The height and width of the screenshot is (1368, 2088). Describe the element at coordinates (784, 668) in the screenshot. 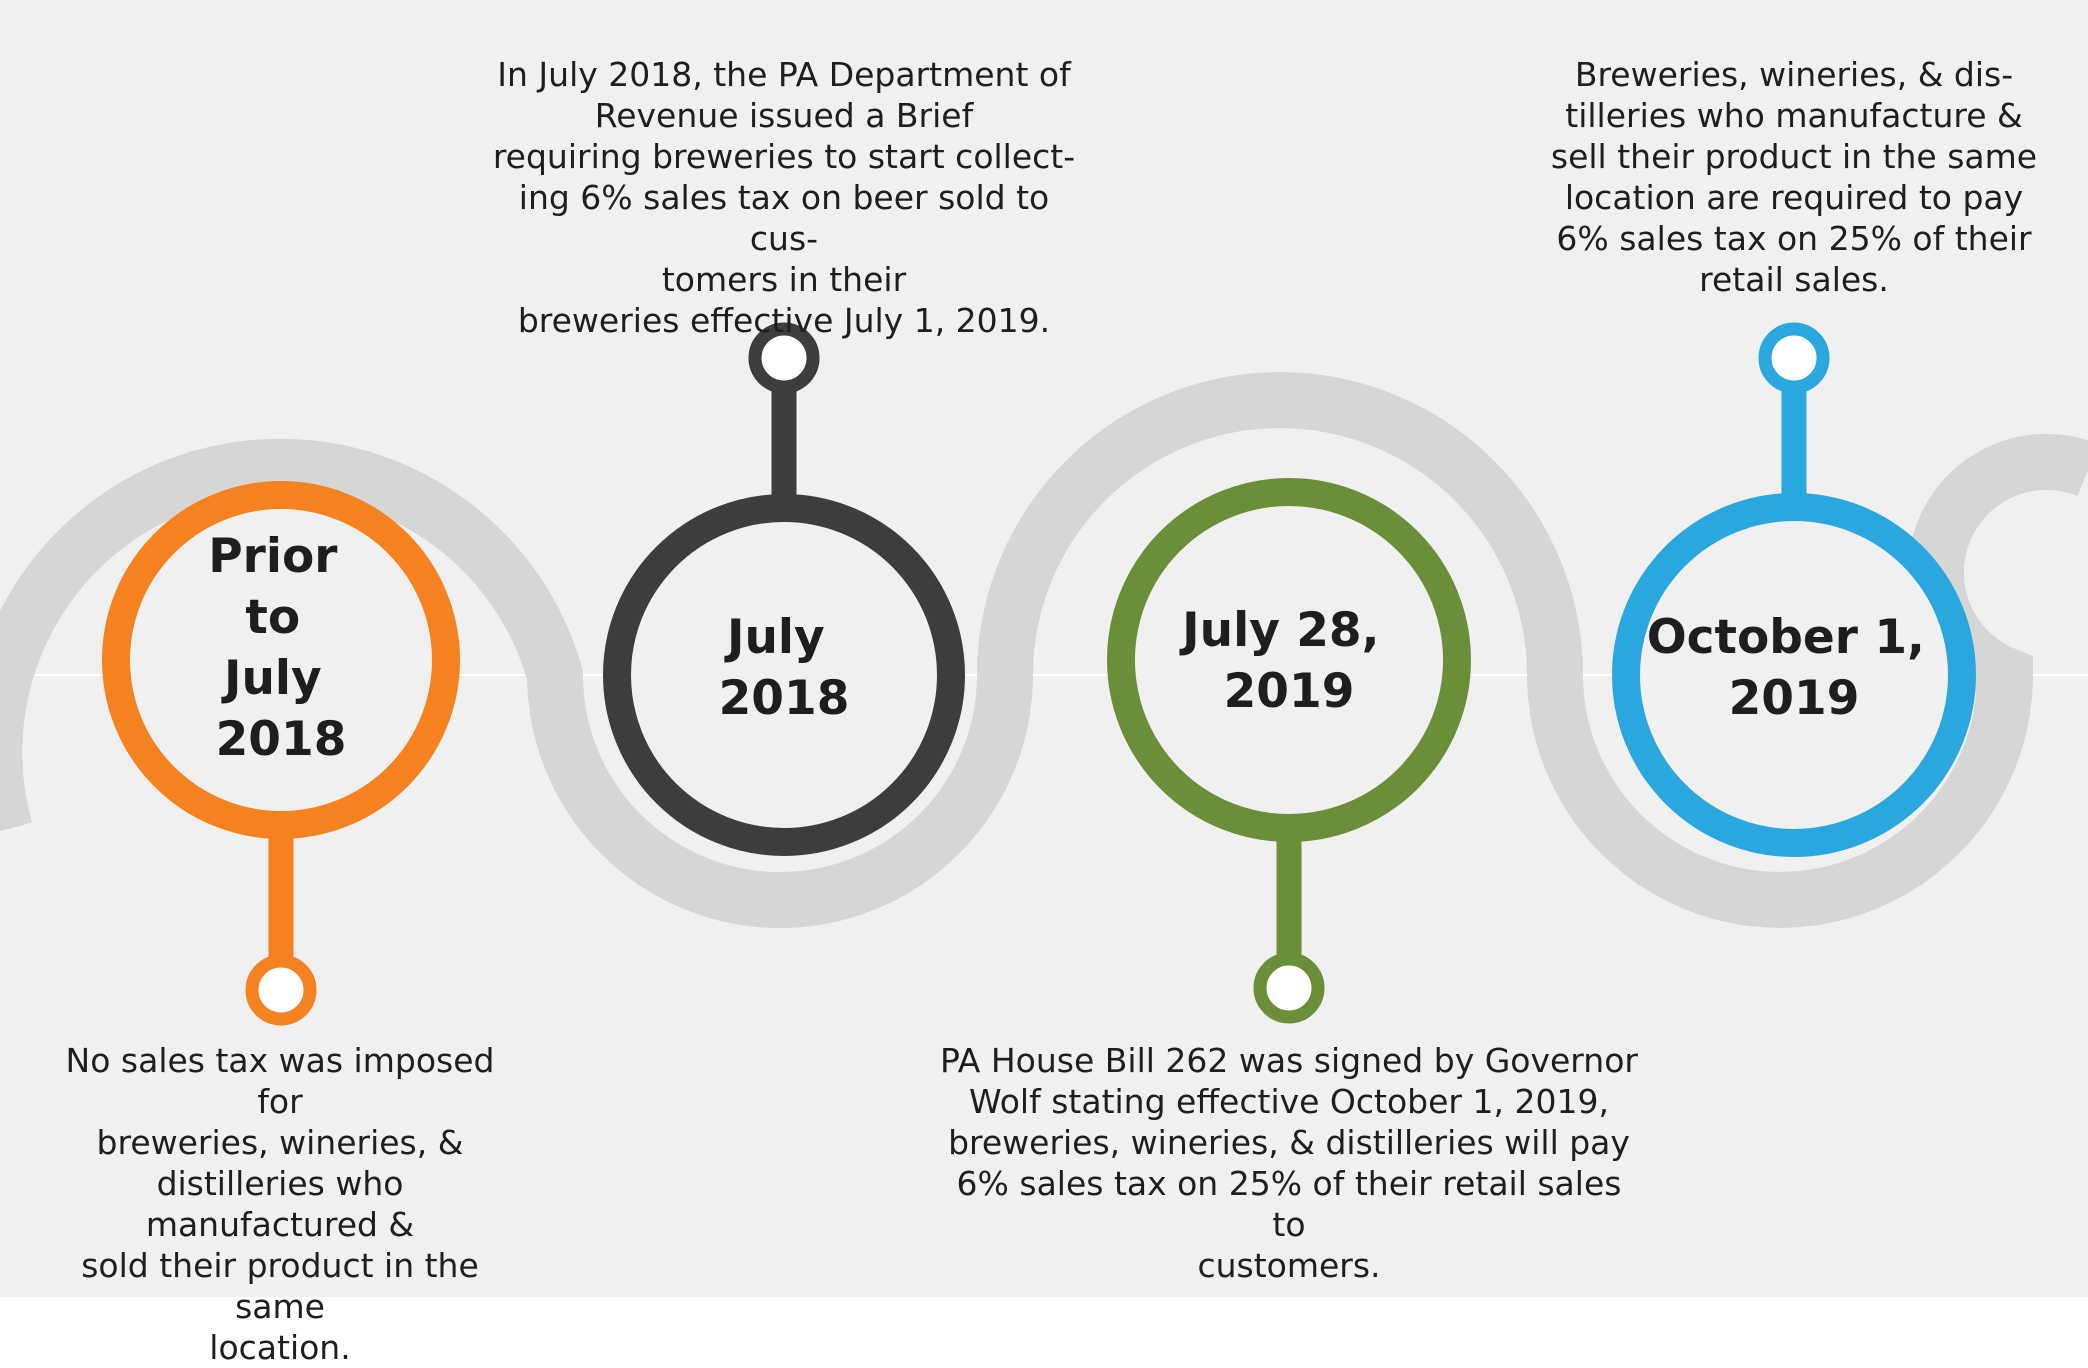

I see `date-label: July 2018` at that location.